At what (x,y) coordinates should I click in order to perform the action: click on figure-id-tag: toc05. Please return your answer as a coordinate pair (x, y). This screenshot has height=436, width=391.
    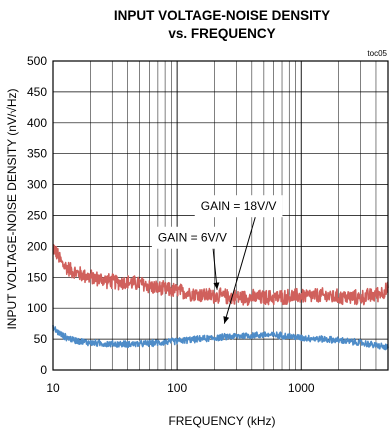
    Looking at the image, I should click on (377, 53).